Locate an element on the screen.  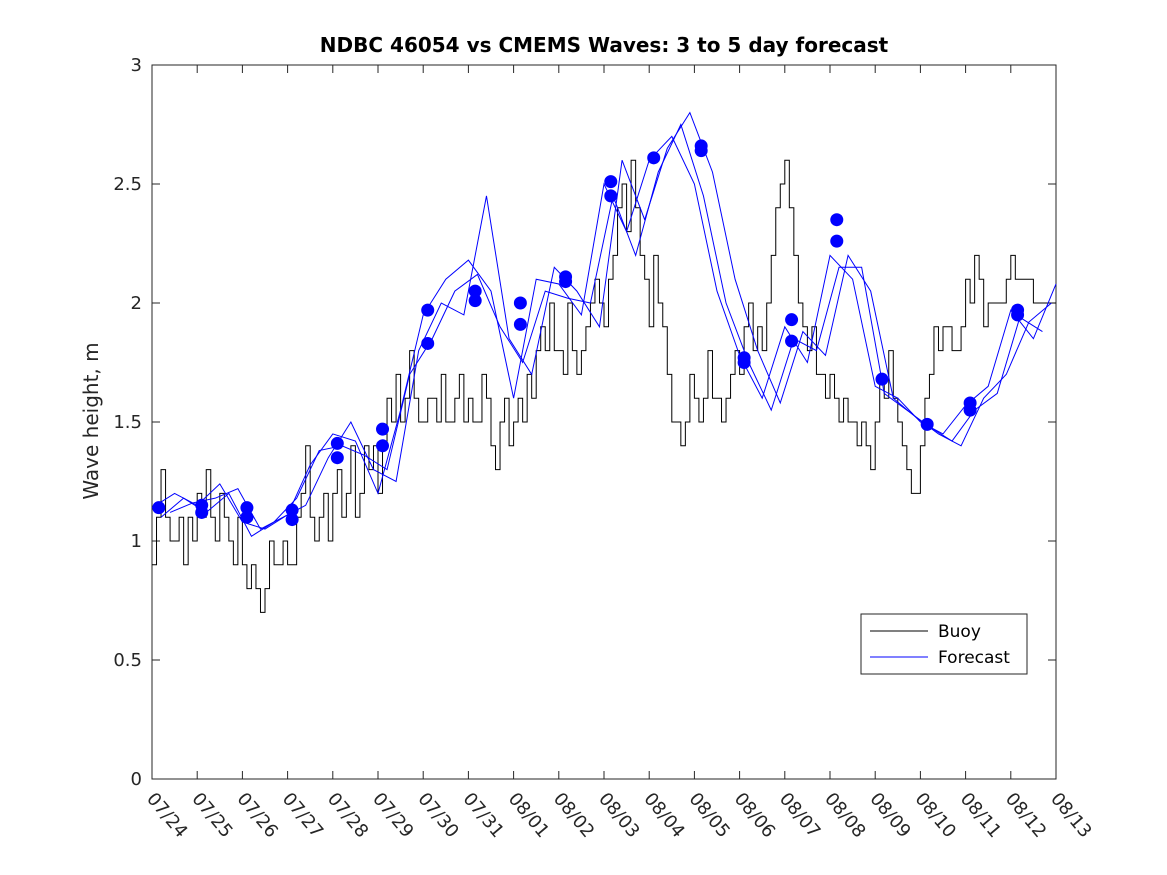
x-tick-label: 08/05 is located at coordinates (709, 815).